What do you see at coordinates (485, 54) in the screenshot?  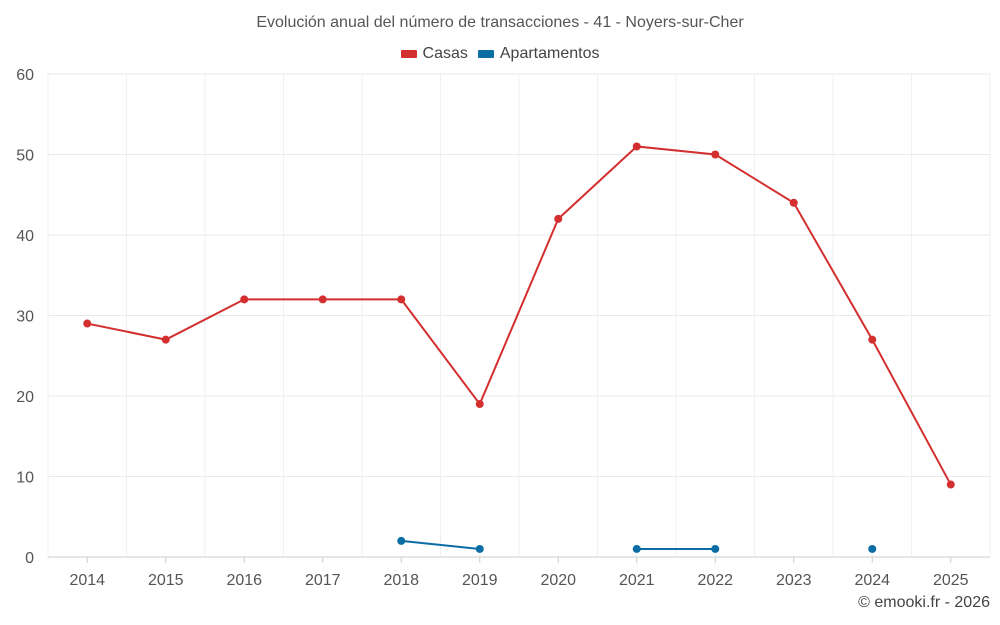 I see `legend-swatch-apartamentos` at bounding box center [485, 54].